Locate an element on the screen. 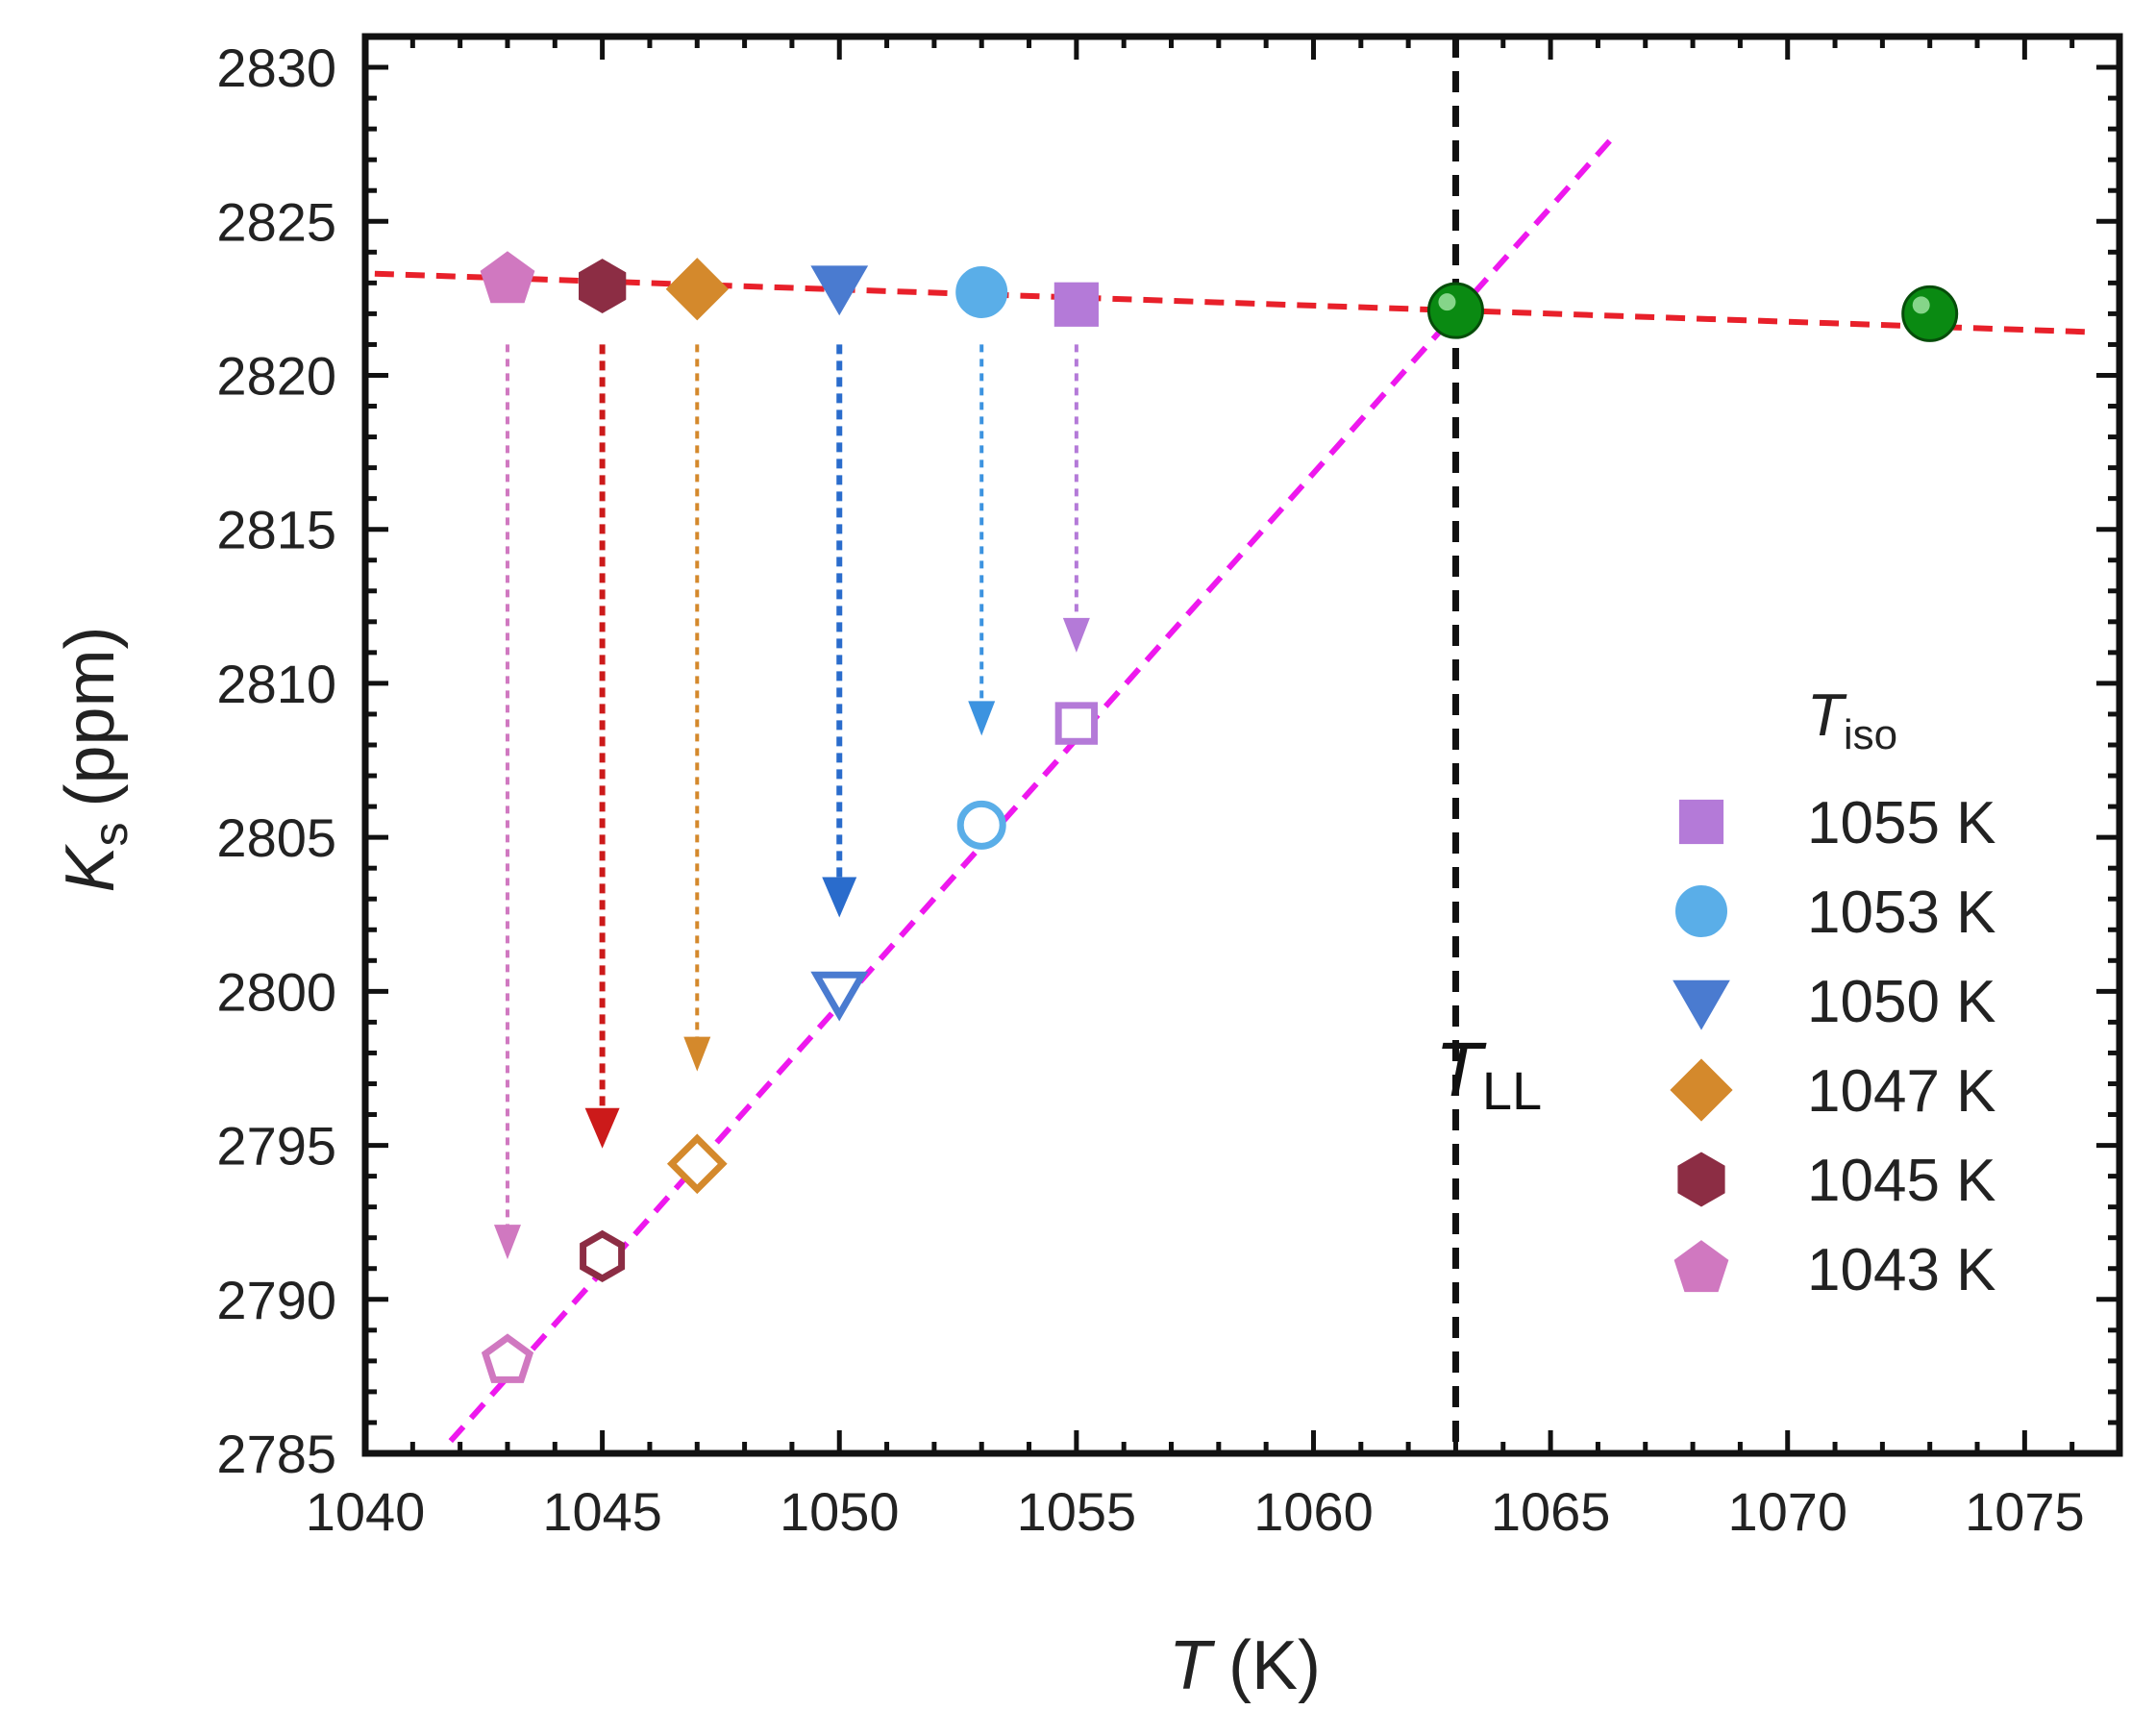  legend-item-1050: 1050 K is located at coordinates (1834, 1002).